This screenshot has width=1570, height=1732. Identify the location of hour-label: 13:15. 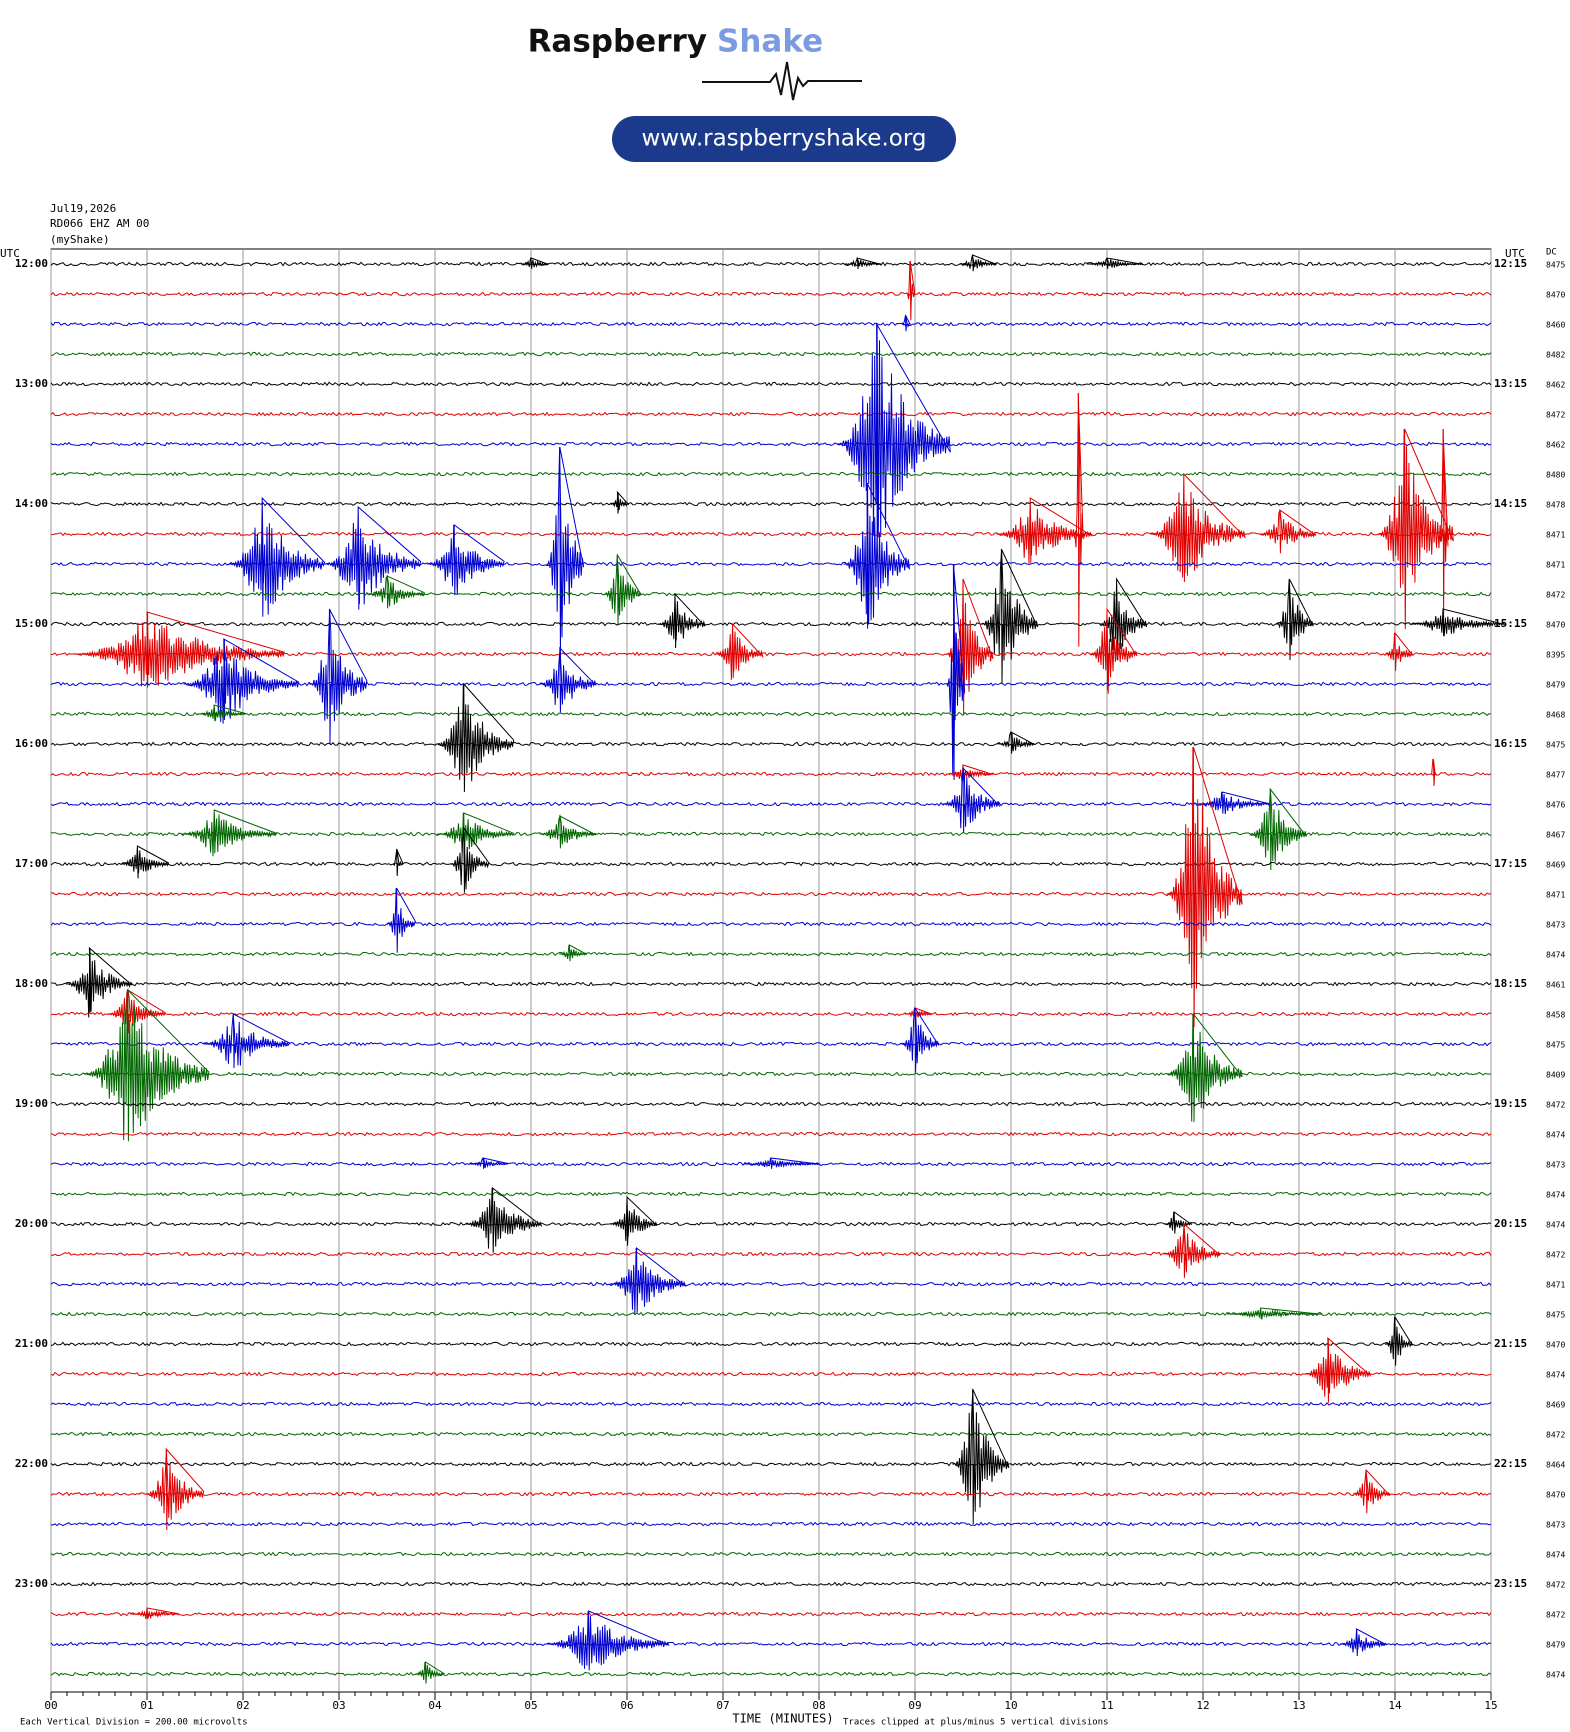
(1510, 383).